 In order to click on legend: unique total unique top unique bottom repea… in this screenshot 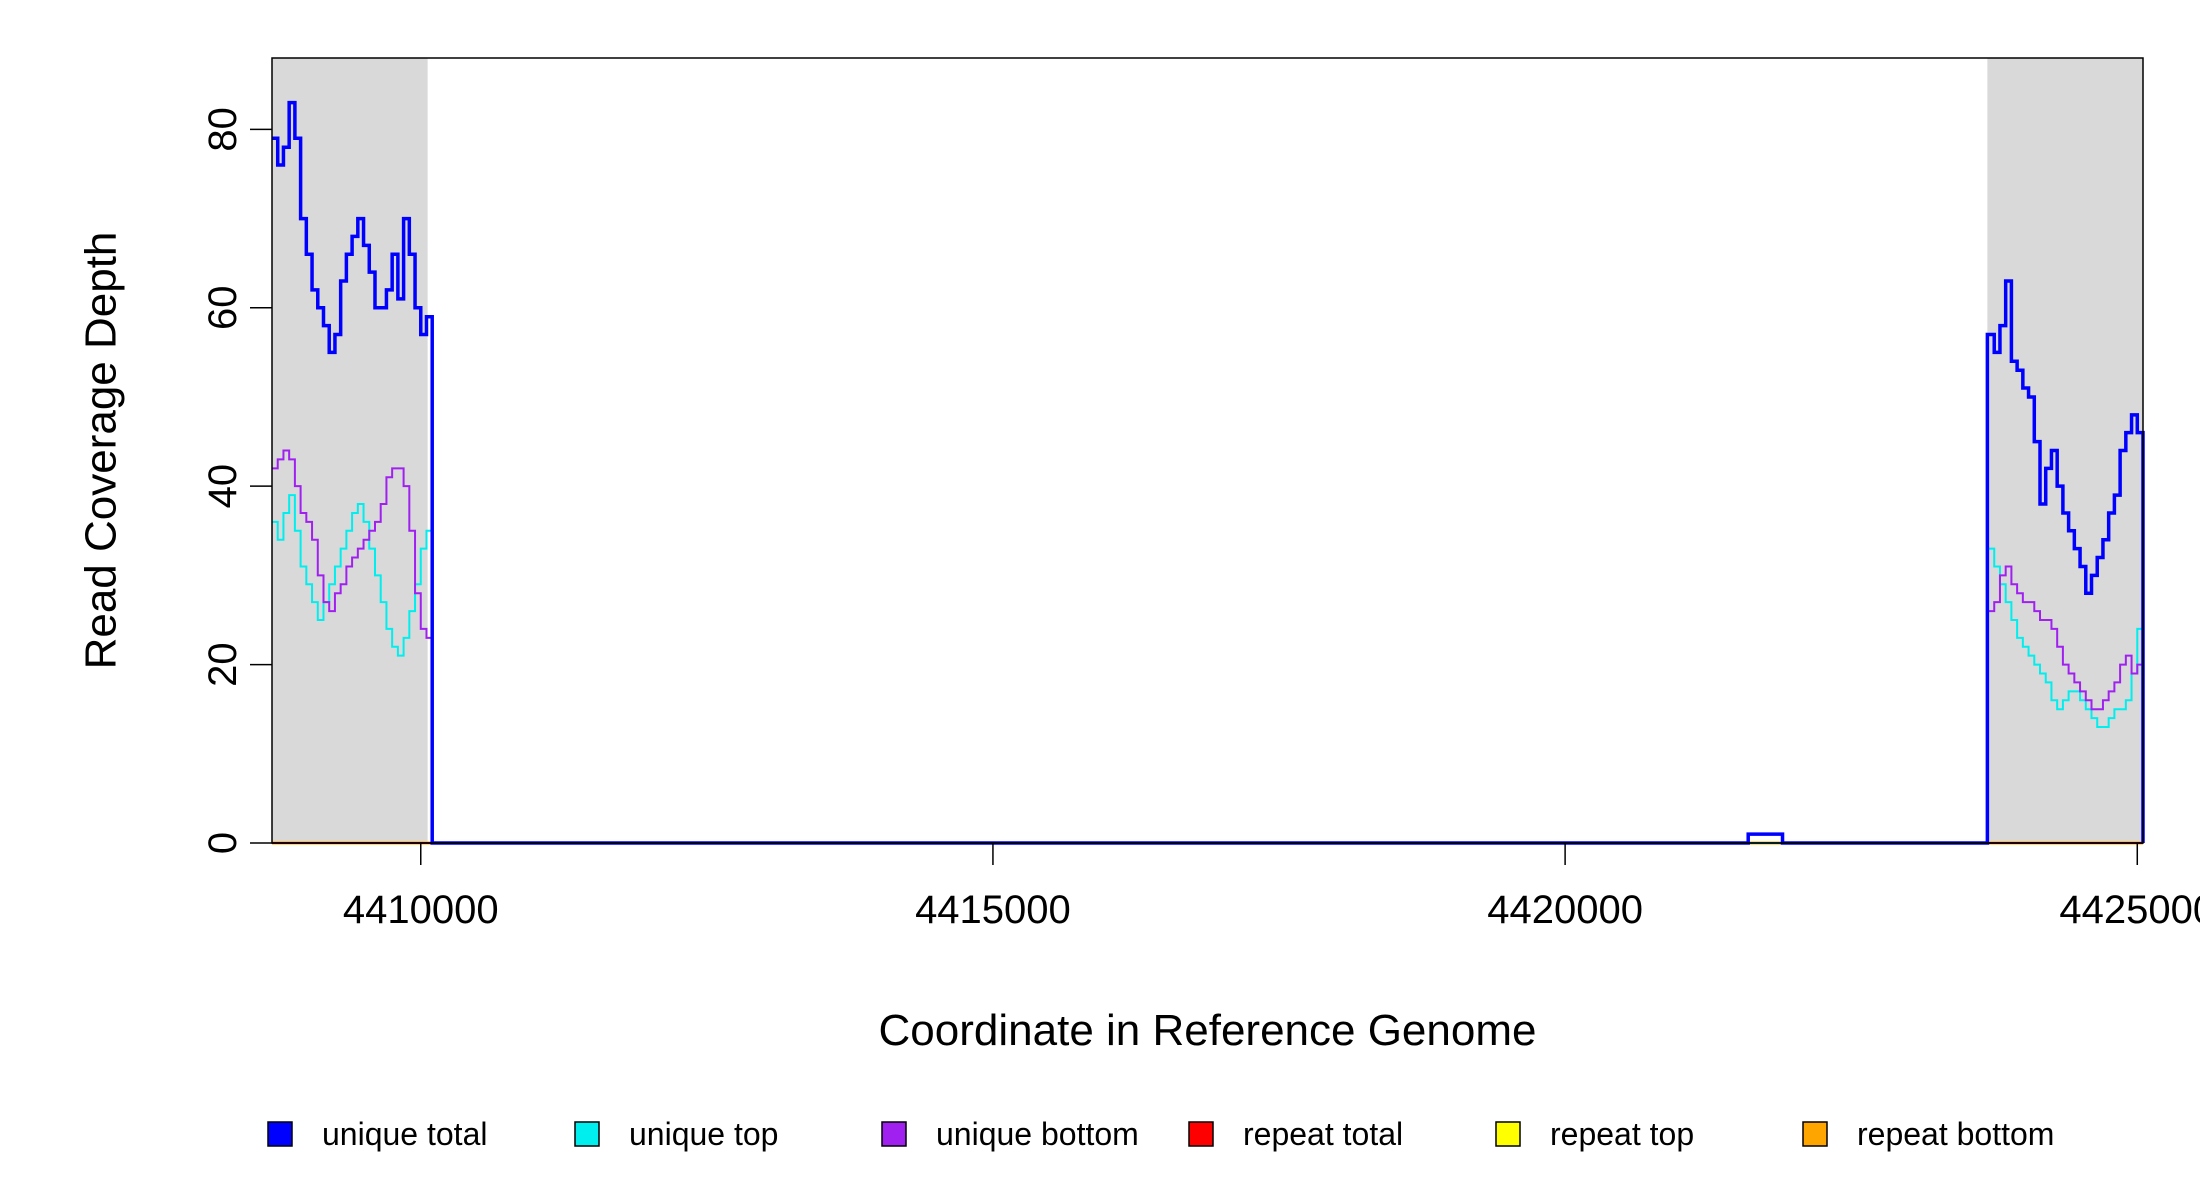, I will do `click(1160, 1134)`.